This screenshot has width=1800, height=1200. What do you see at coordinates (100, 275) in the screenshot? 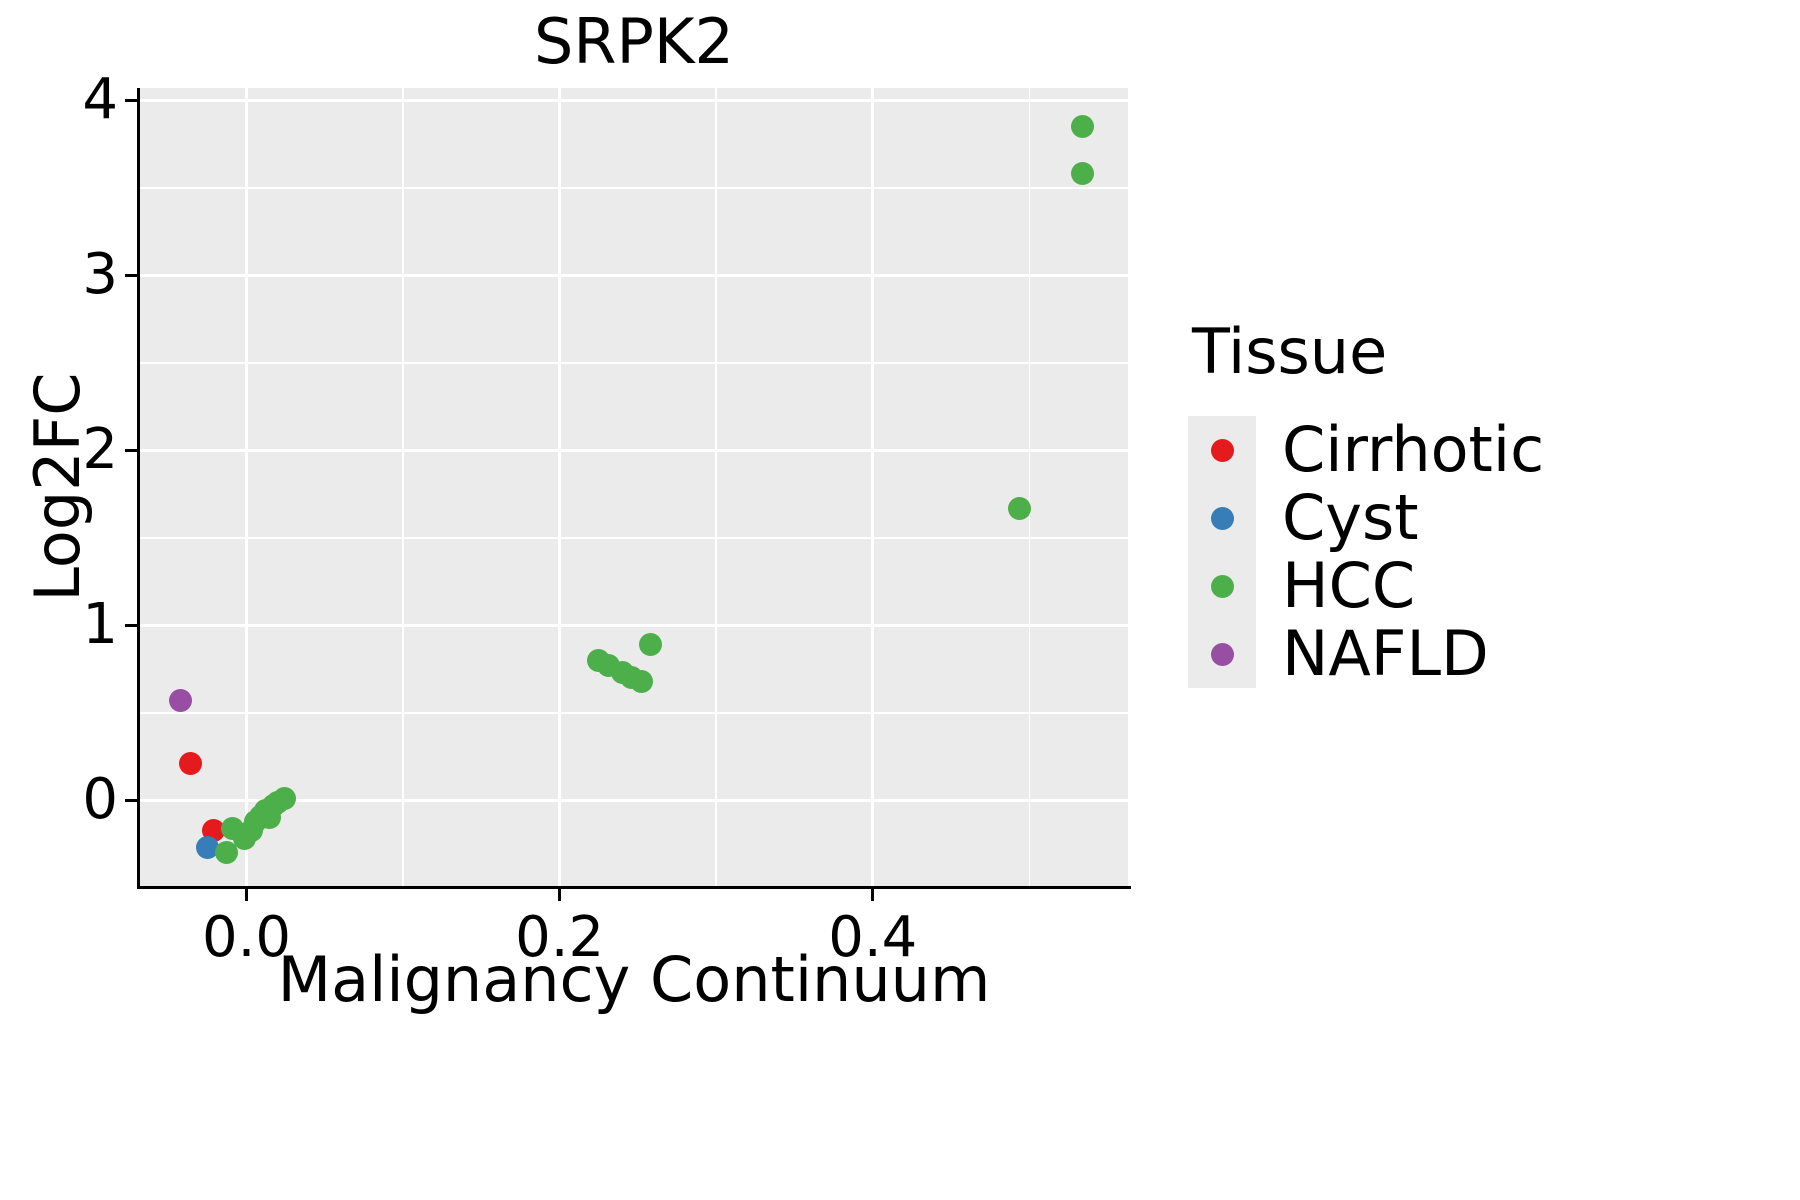
I see `y-tick-label: 3` at bounding box center [100, 275].